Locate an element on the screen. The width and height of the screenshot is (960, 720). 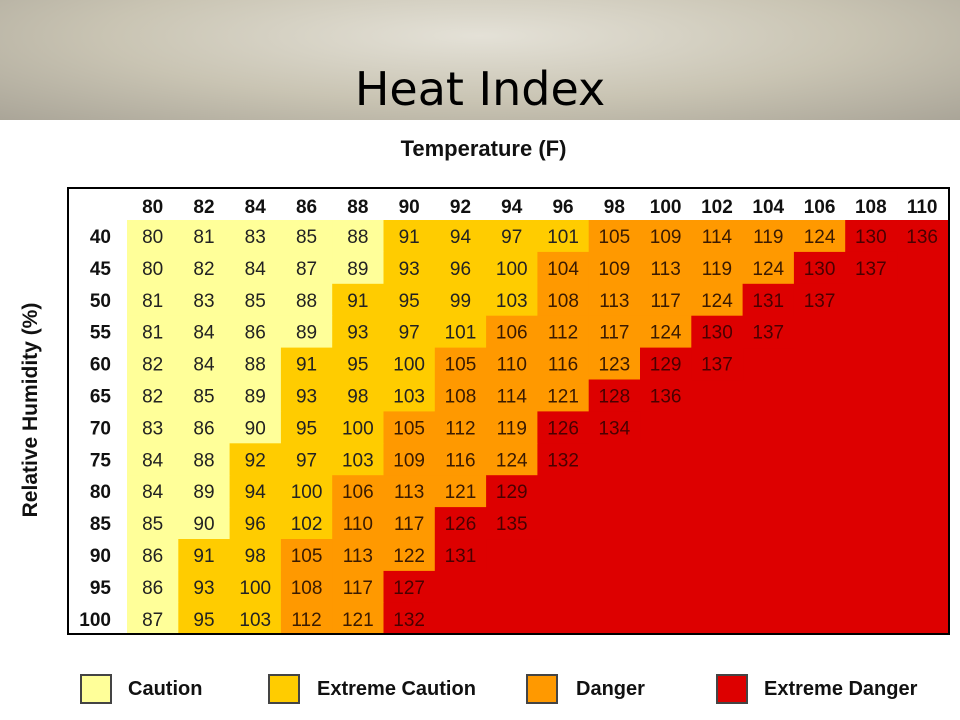
heat-index-value: 106 is located at coordinates (512, 333).